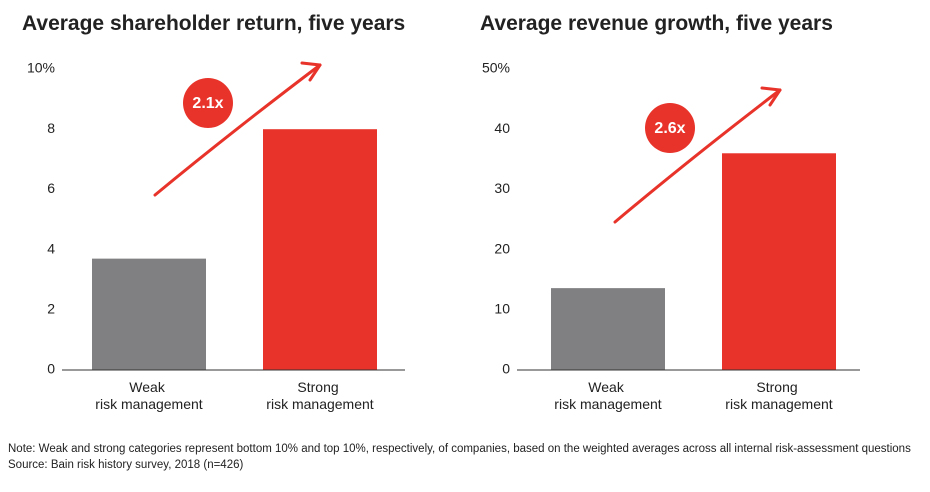 Image resolution: width=930 pixels, height=492 pixels. What do you see at coordinates (502, 309) in the screenshot?
I see `y-tick-label: 10` at bounding box center [502, 309].